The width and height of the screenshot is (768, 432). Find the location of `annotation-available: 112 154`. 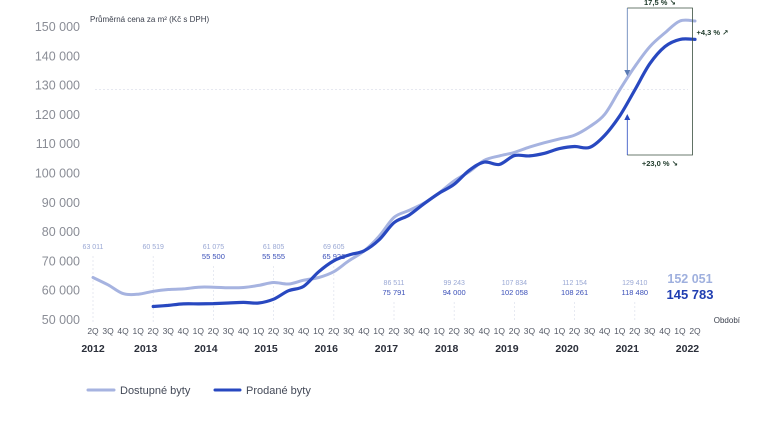

annotation-available: 112 154 is located at coordinates (574, 283).